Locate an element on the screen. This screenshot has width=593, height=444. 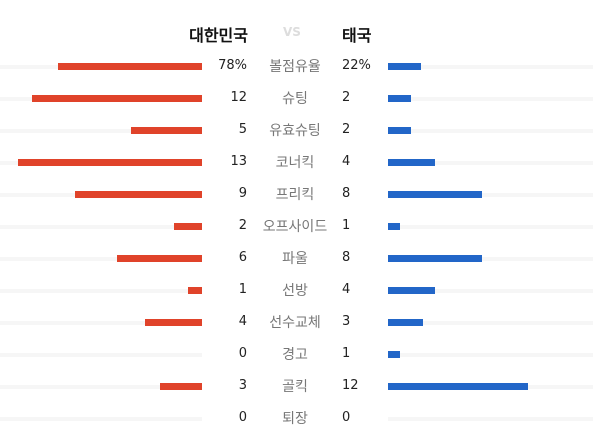
home-stat-value: 12 is located at coordinates (238, 97).